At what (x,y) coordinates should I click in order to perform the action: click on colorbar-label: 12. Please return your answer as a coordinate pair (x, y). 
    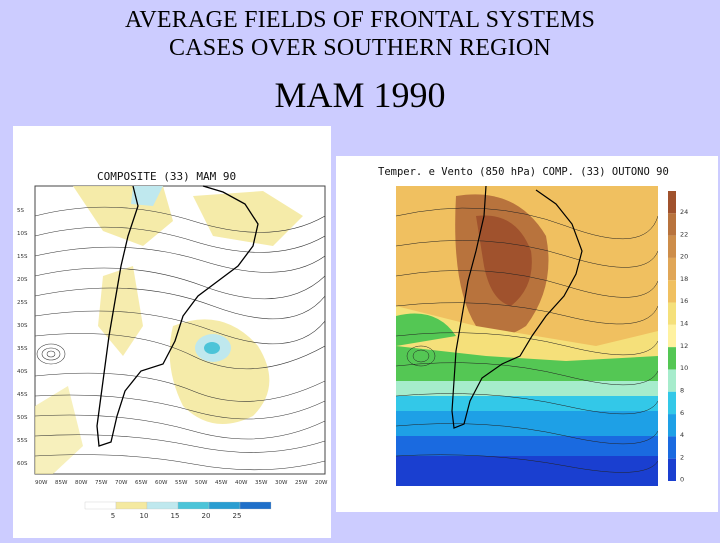
    Looking at the image, I should click on (684, 346).